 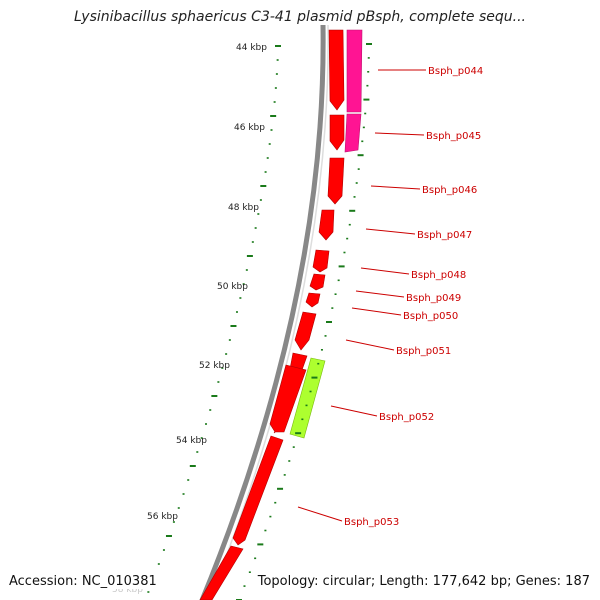 What do you see at coordinates (430, 316) in the screenshot?
I see `gene-label: Bsph_p050` at bounding box center [430, 316].